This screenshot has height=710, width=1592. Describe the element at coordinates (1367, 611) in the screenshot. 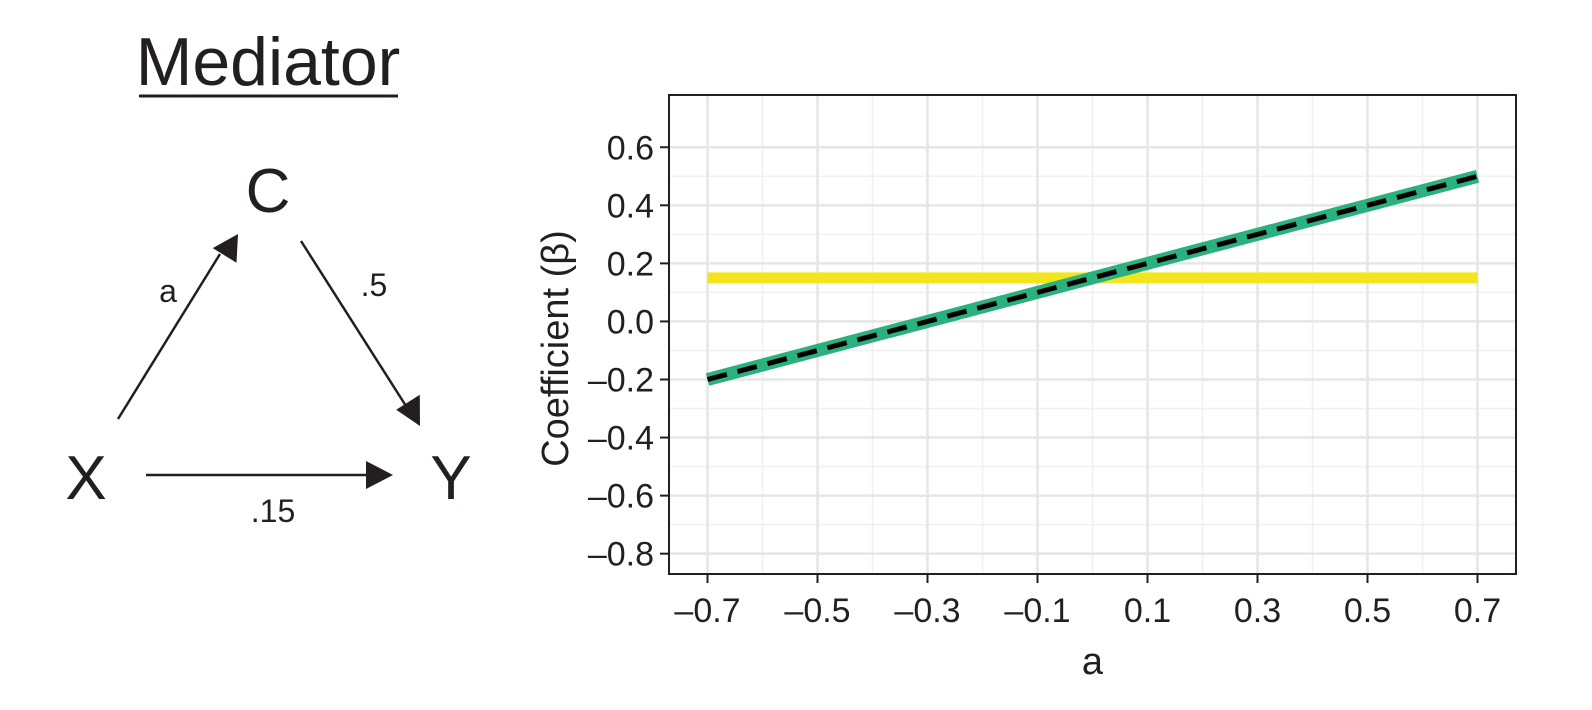

I see `x-tick-label: 0.5` at that location.